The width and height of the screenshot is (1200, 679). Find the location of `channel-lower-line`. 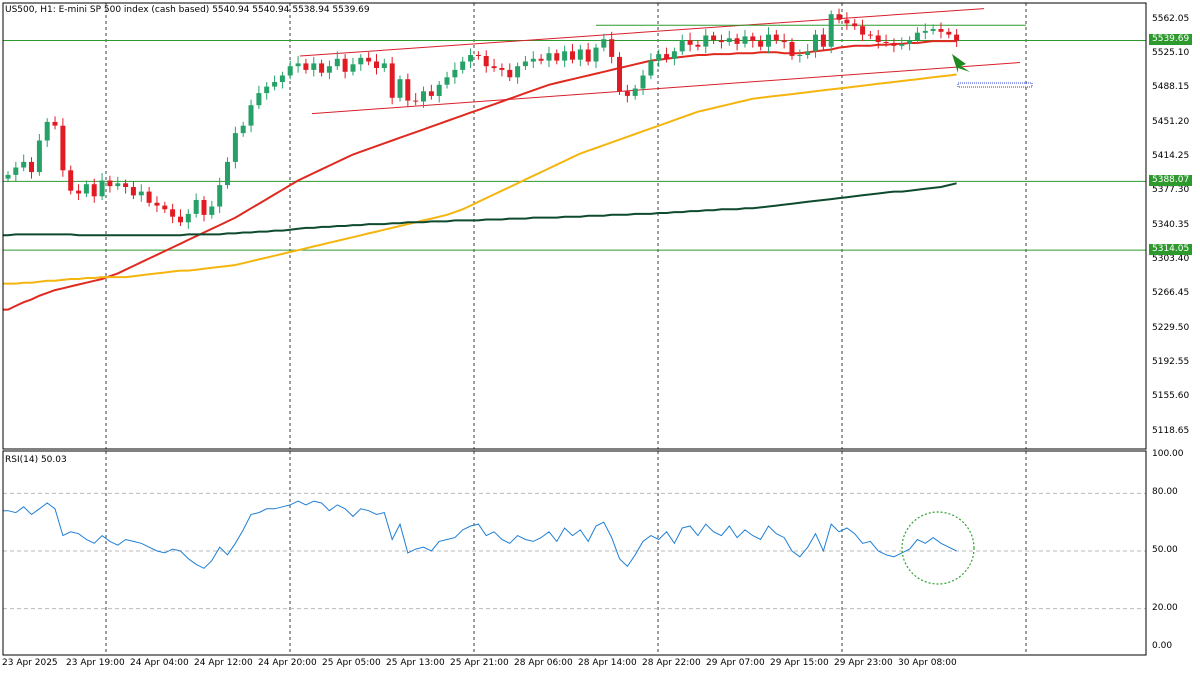

channel-lower-line is located at coordinates (666, 88).